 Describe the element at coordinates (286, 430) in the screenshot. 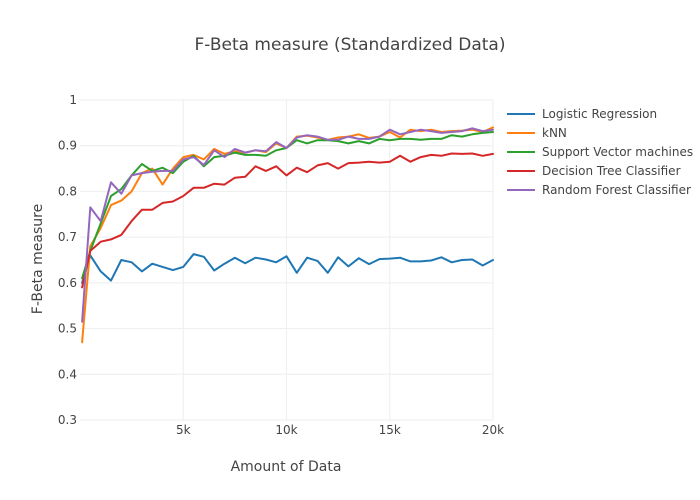

I see `x-tick-label: 10k` at that location.